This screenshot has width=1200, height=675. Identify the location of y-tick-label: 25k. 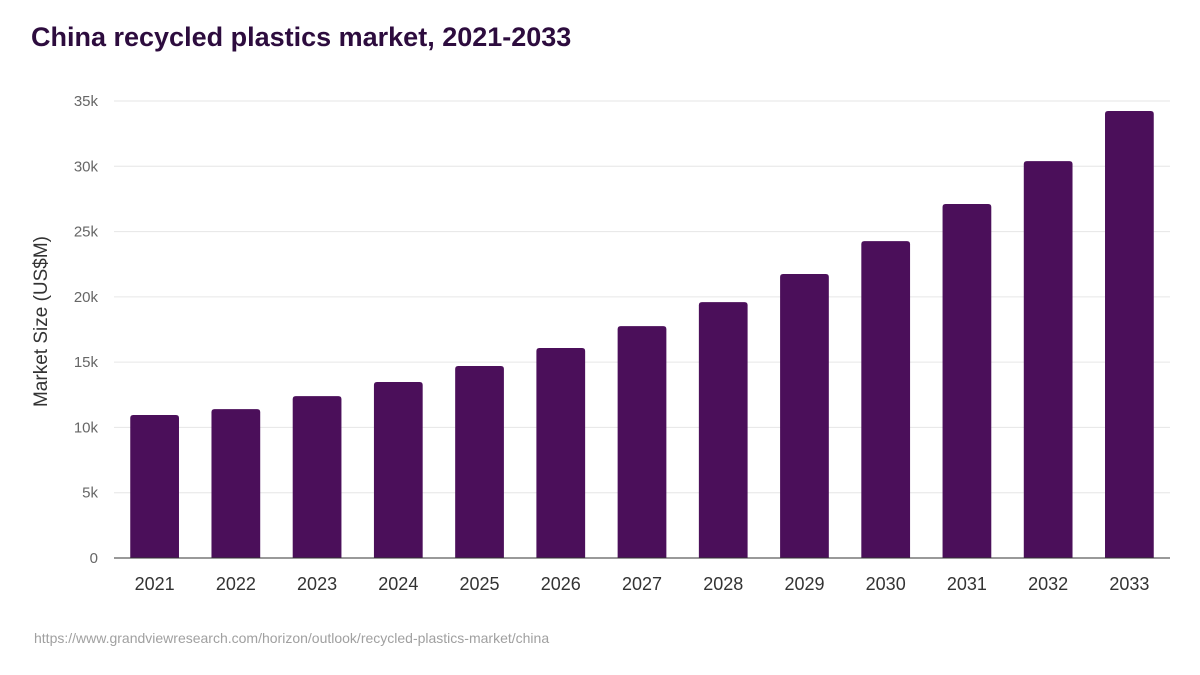
(86, 232).